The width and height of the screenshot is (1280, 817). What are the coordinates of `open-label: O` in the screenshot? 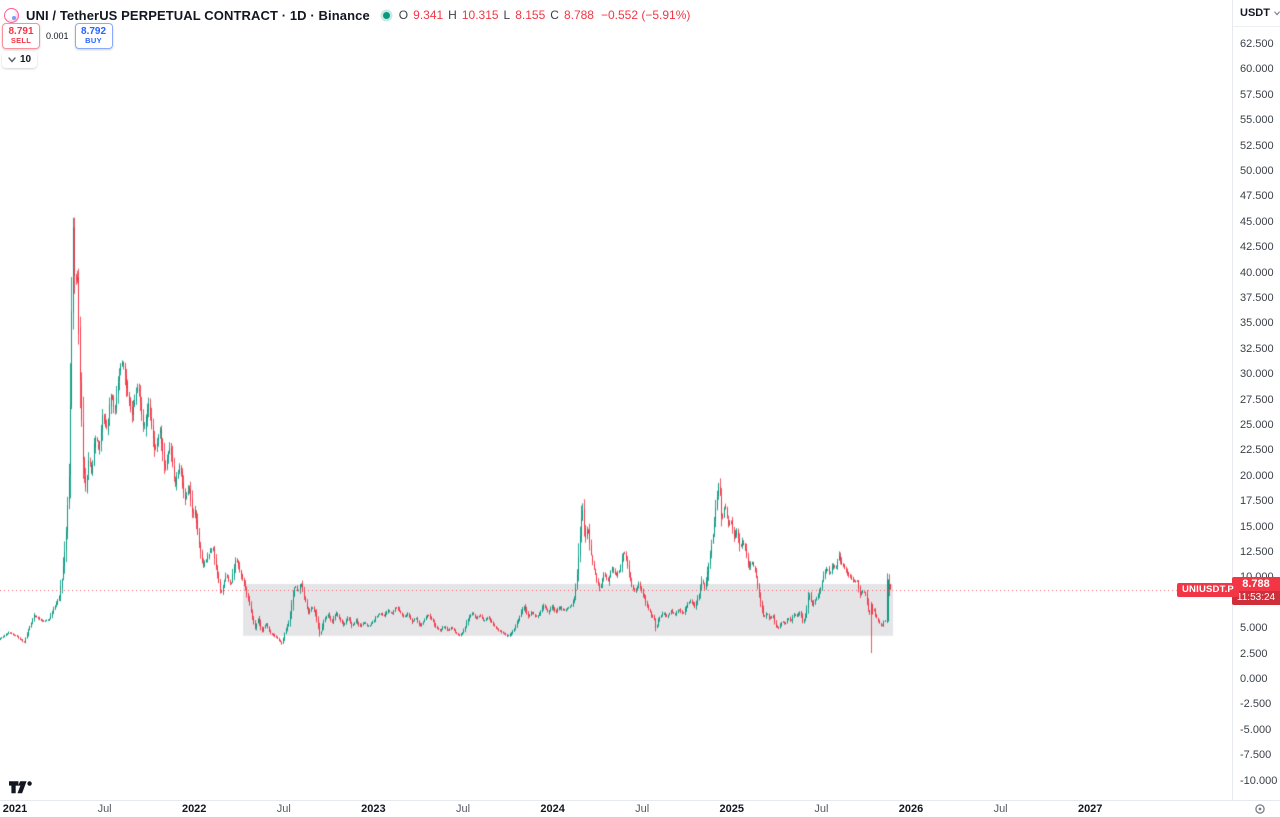 It's located at (403, 15).